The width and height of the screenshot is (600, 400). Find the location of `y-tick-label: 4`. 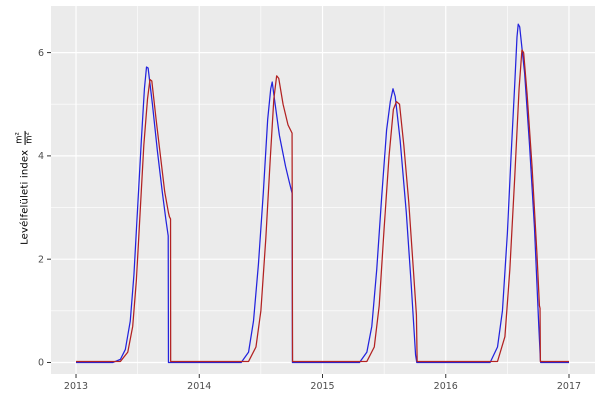

y-tick-label: 4 is located at coordinates (41, 156).